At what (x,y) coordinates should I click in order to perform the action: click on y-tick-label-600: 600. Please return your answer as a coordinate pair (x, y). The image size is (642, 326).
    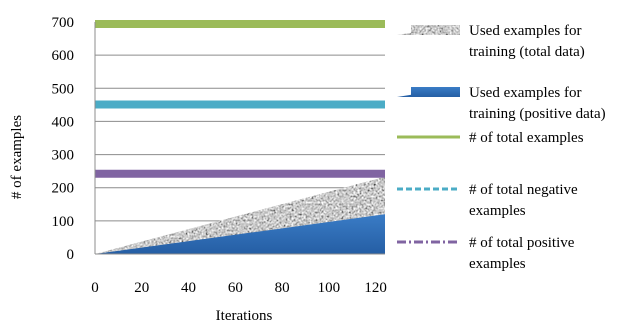
    Looking at the image, I should click on (63, 56).